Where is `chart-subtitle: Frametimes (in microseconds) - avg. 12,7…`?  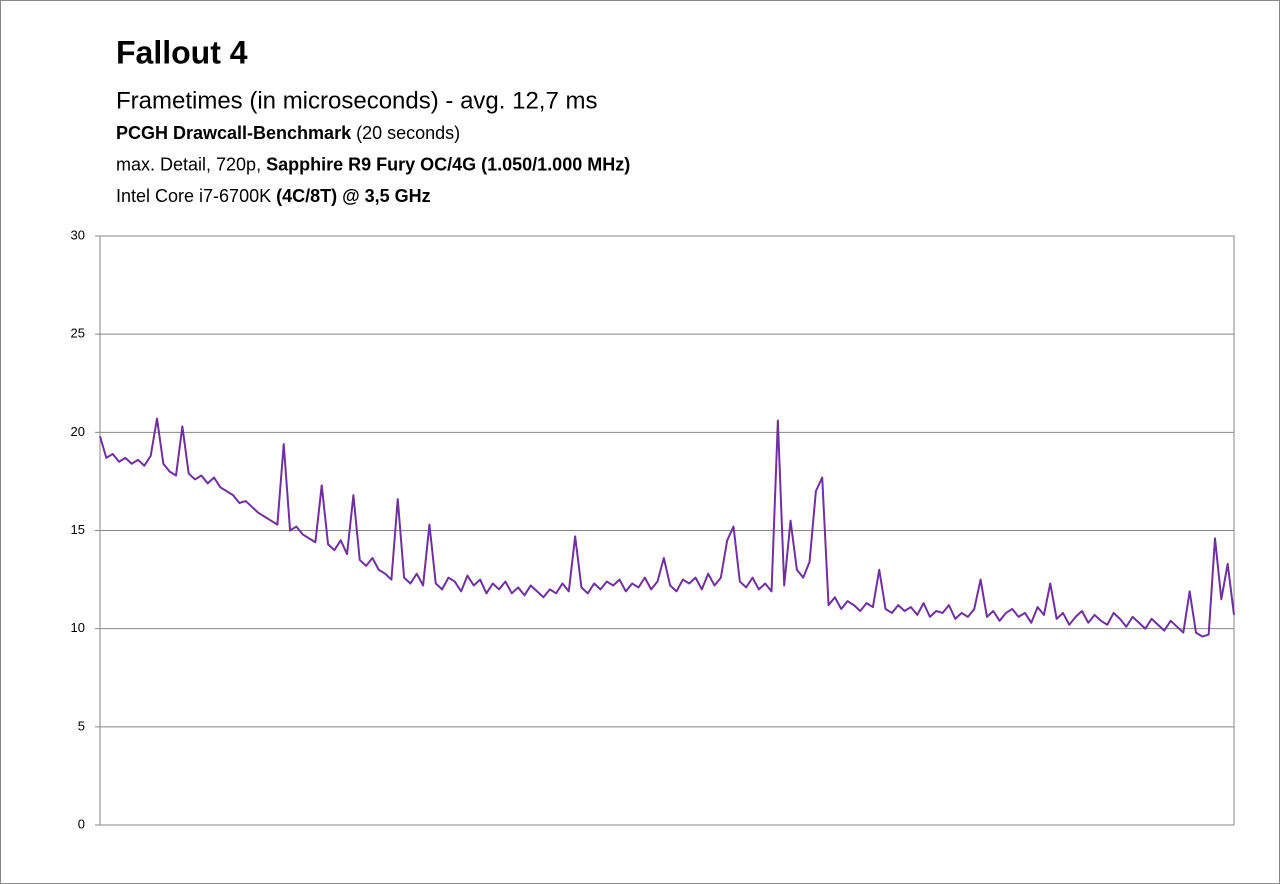 chart-subtitle: Frametimes (in microseconds) - avg. 12,7… is located at coordinates (356, 100).